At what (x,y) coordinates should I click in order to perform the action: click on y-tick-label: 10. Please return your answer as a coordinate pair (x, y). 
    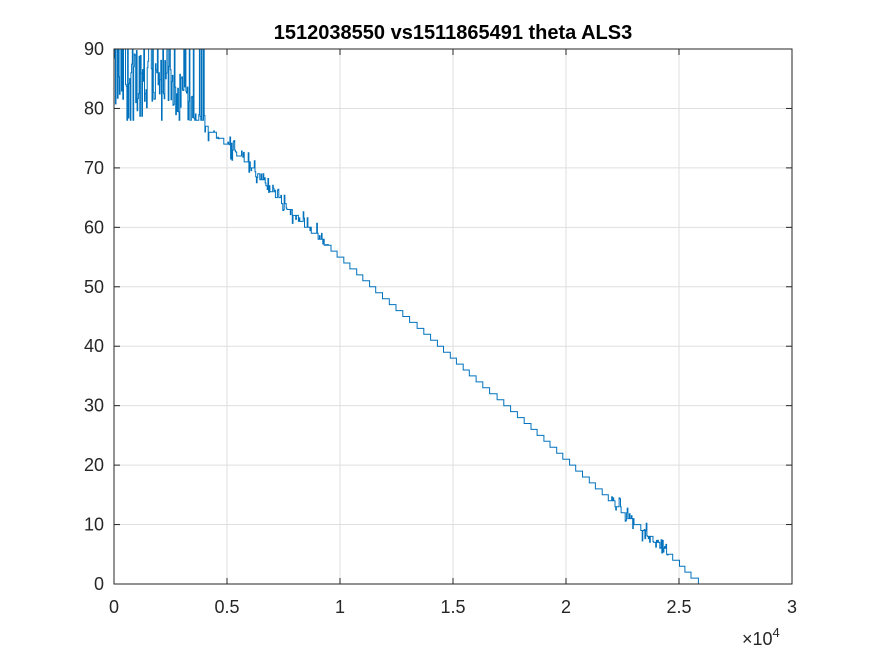
    Looking at the image, I should click on (94, 525).